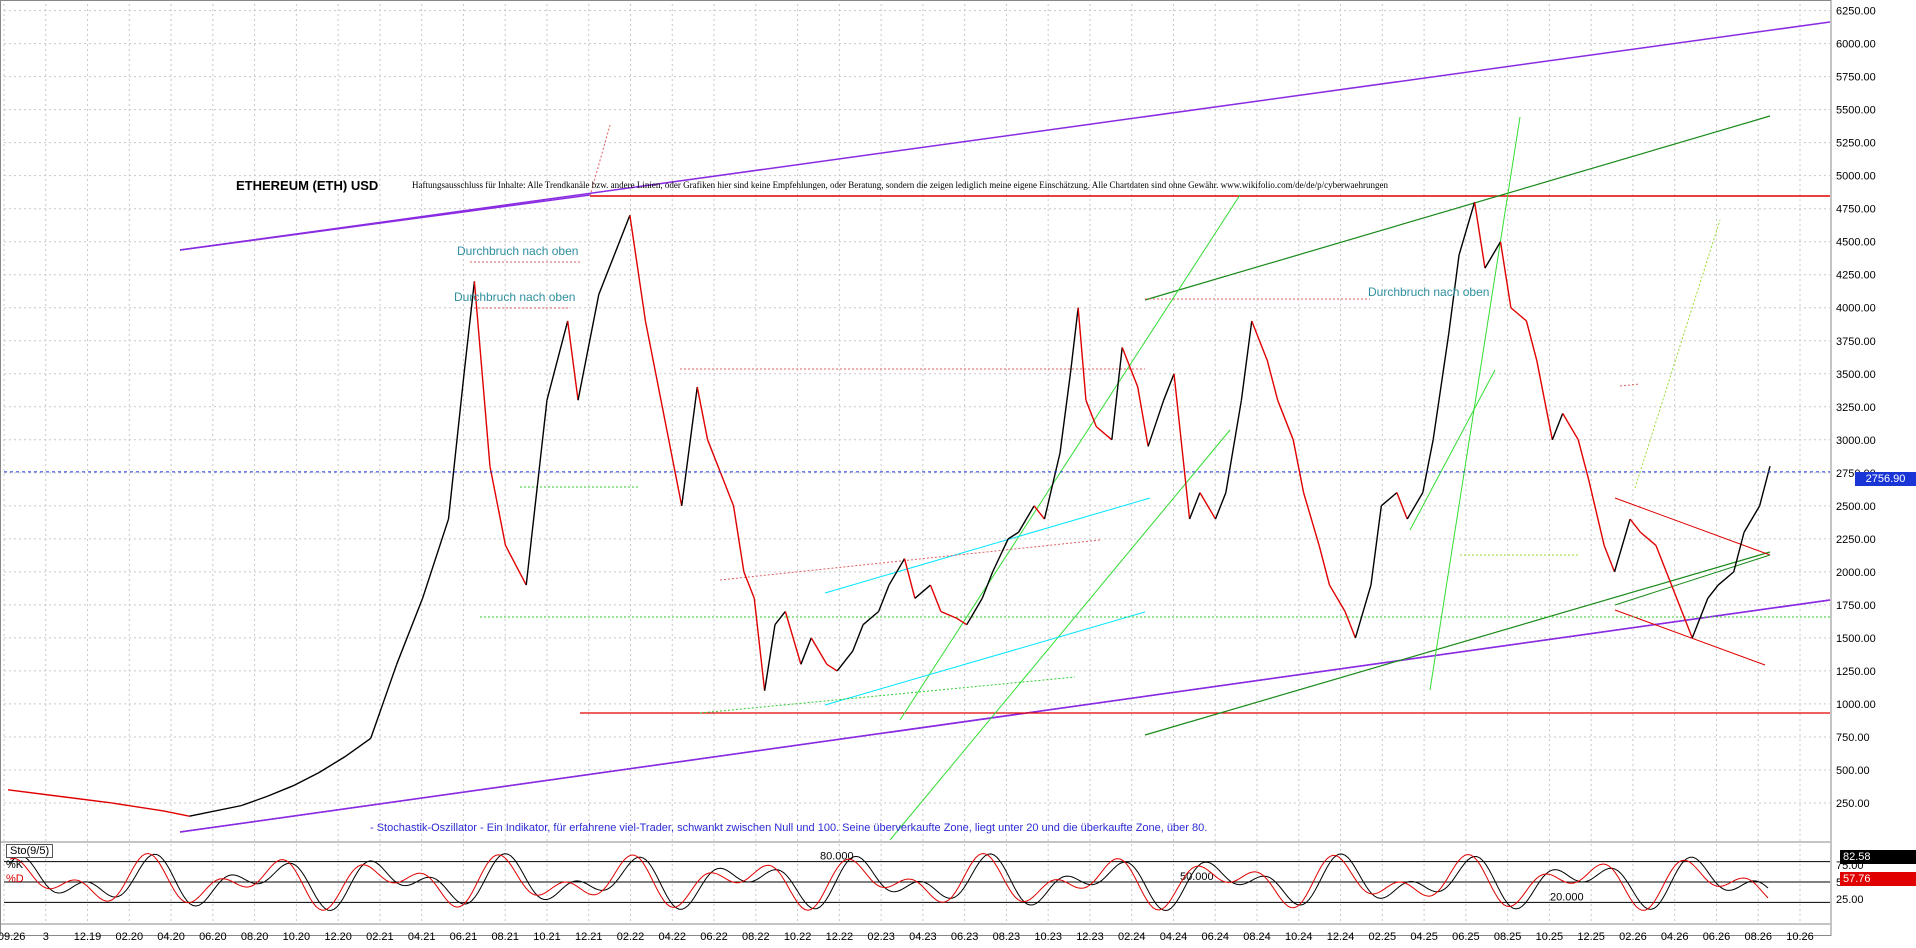 The width and height of the screenshot is (1916, 948). I want to click on y-tick-label: 3250.00, so click(1856, 408).